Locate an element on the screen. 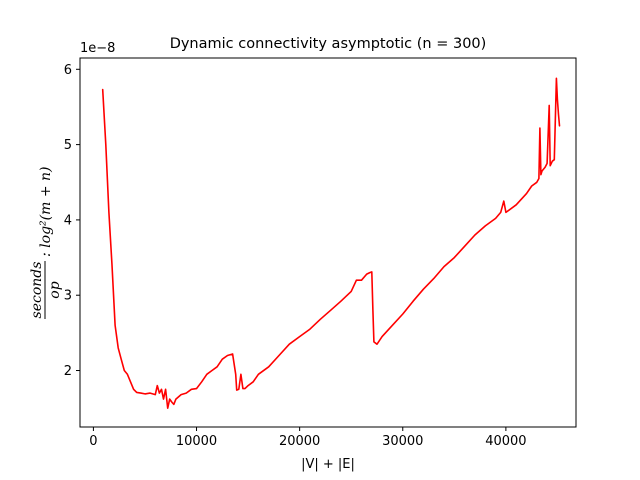 Image resolution: width=640 pixels, height=480 pixels. y-tick-label: 4 is located at coordinates (68, 220).